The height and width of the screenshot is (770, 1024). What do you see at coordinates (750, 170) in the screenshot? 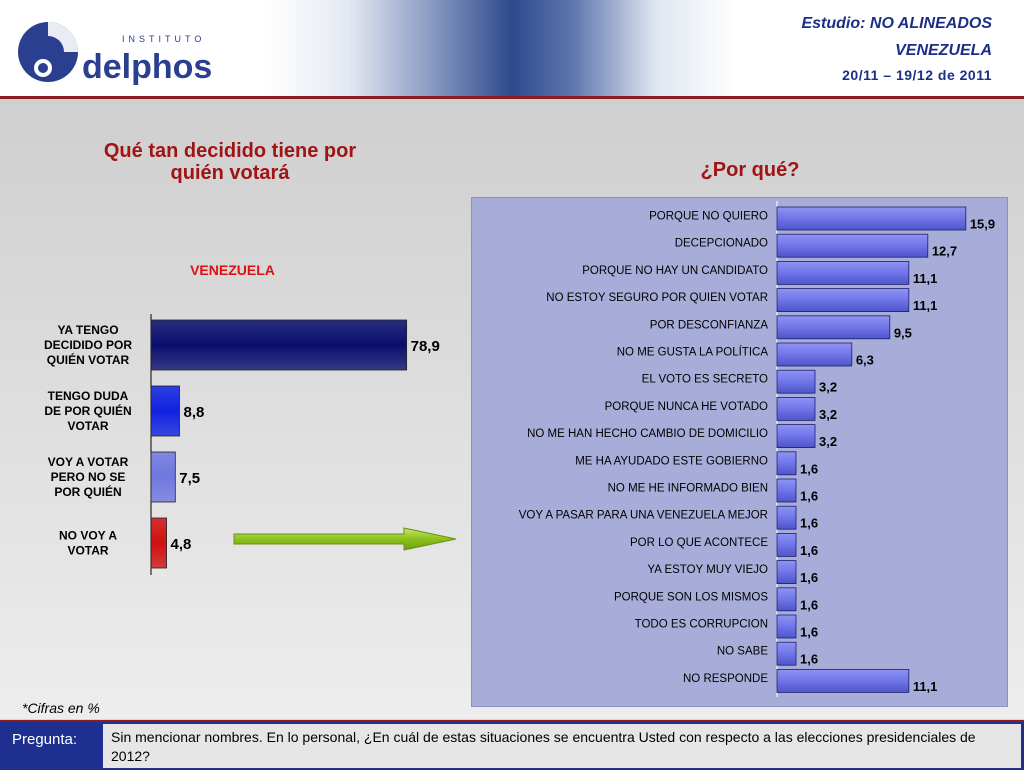
I see `right-chart-title: ¿Por qué?` at bounding box center [750, 170].